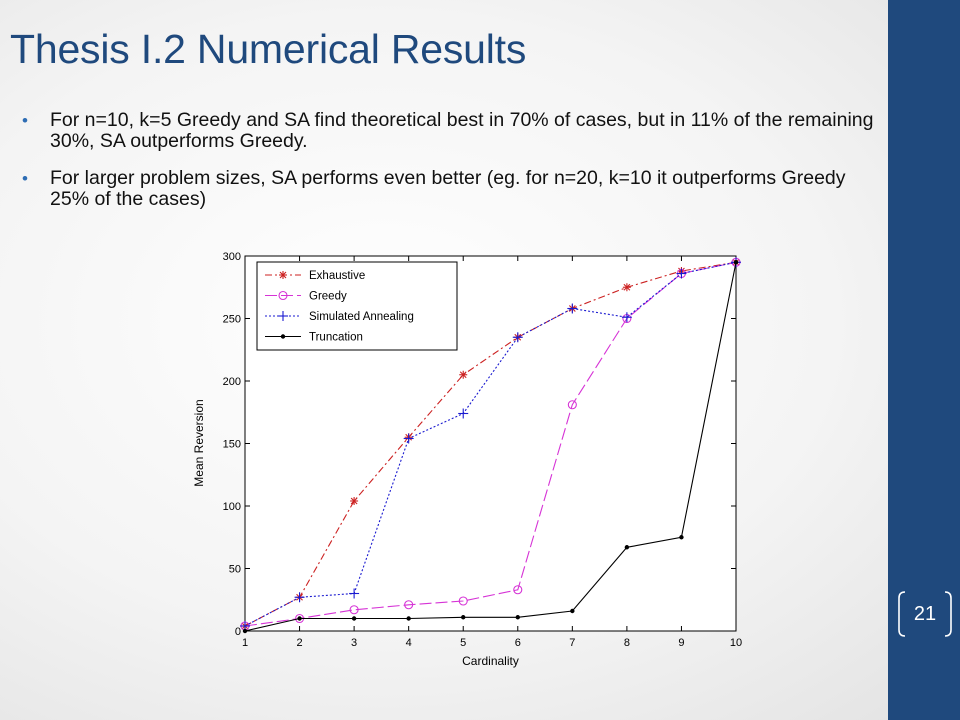 The image size is (960, 720). I want to click on legend-label: Greedy, so click(328, 297).